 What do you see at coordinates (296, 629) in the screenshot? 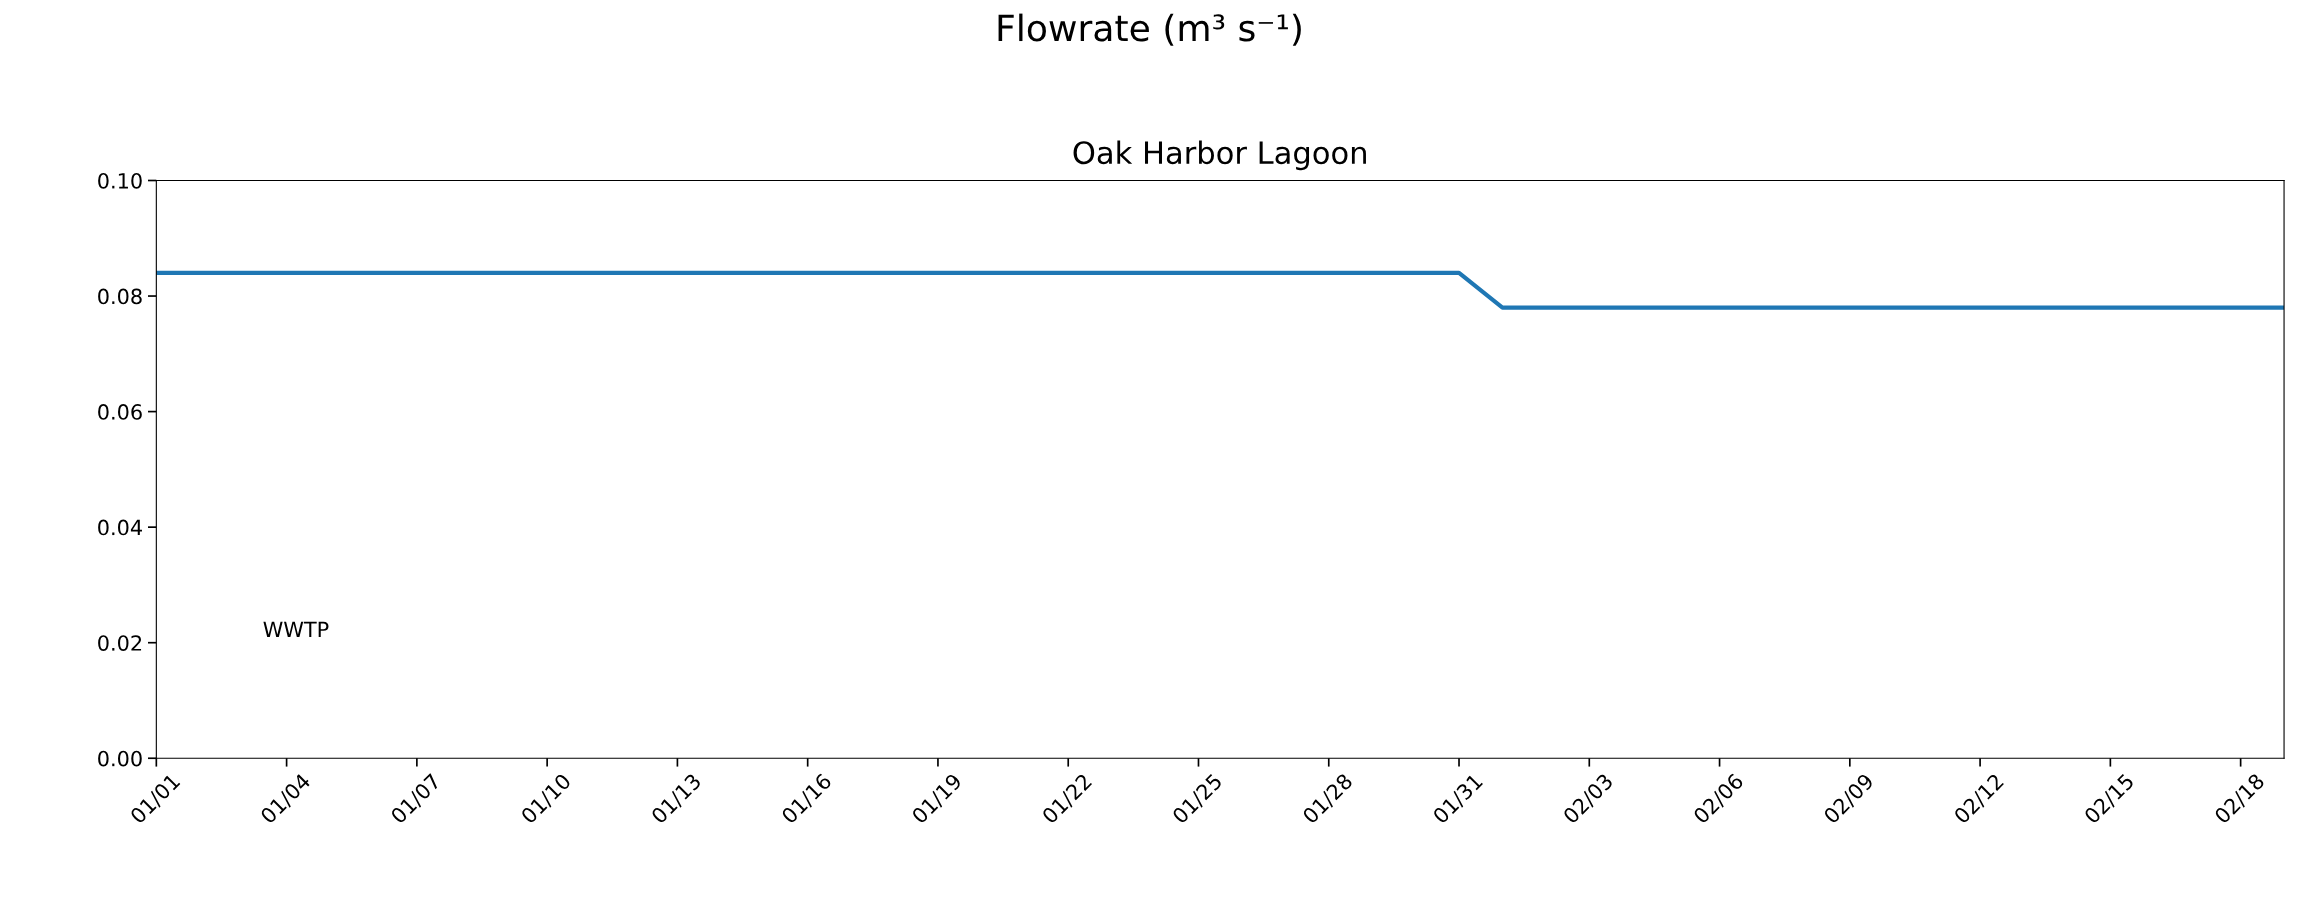
I see `annotation: WWTP` at bounding box center [296, 629].